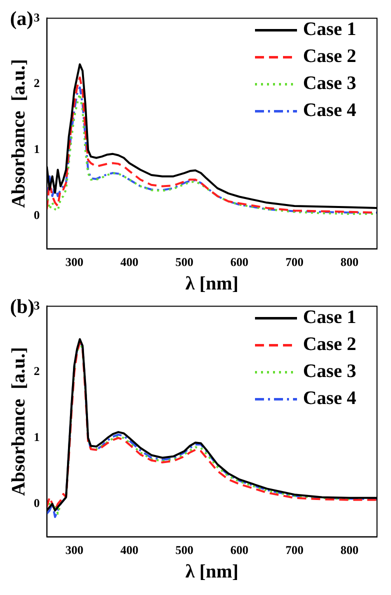 This screenshot has height=595, width=391. What do you see at coordinates (22, 19) in the screenshot?
I see `chart-title: (a)` at bounding box center [22, 19].